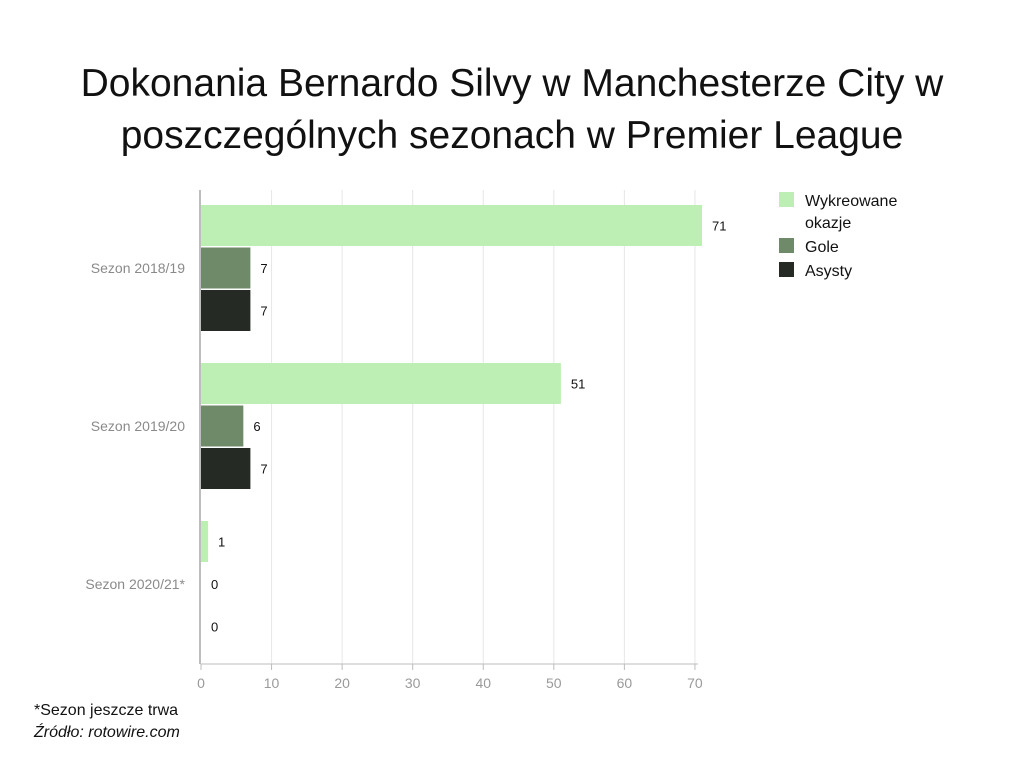 This screenshot has height=768, width=1024. What do you see at coordinates (135, 584) in the screenshot?
I see `category-label-3: Sezon 2020/21*` at bounding box center [135, 584].